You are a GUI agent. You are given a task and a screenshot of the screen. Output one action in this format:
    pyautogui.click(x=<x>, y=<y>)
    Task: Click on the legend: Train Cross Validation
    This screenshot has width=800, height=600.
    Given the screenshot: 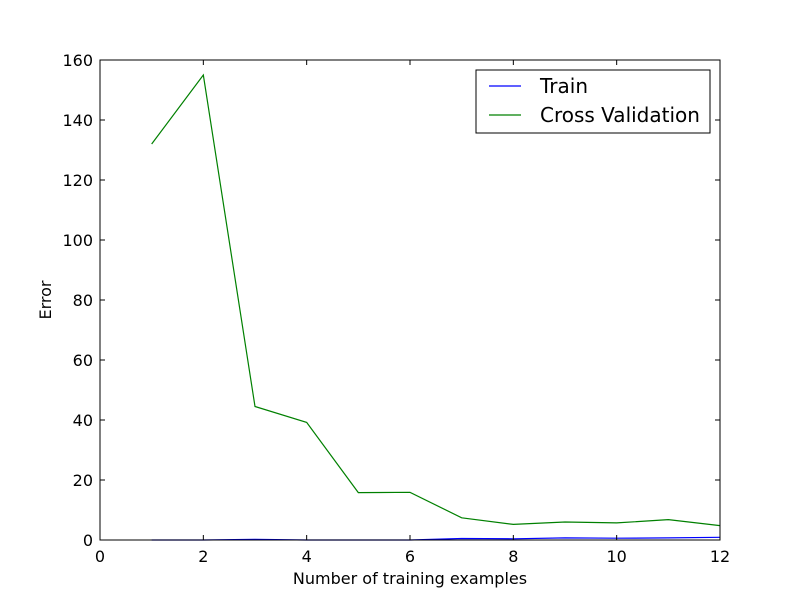 What is the action you would take?
    pyautogui.click(x=593, y=101)
    